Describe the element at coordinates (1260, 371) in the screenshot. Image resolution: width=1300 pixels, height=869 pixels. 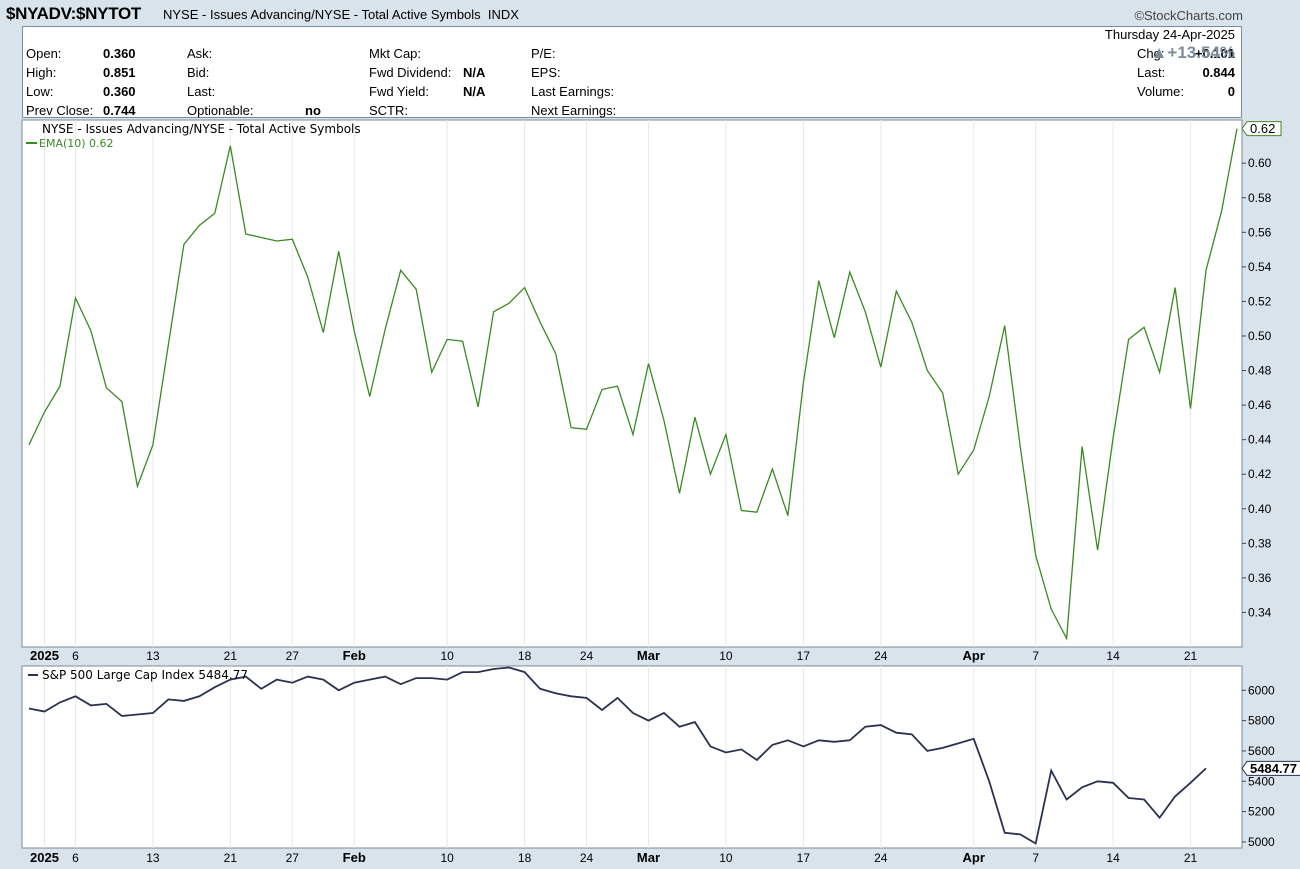
I see `main-y-tick-label: 0.48` at that location.